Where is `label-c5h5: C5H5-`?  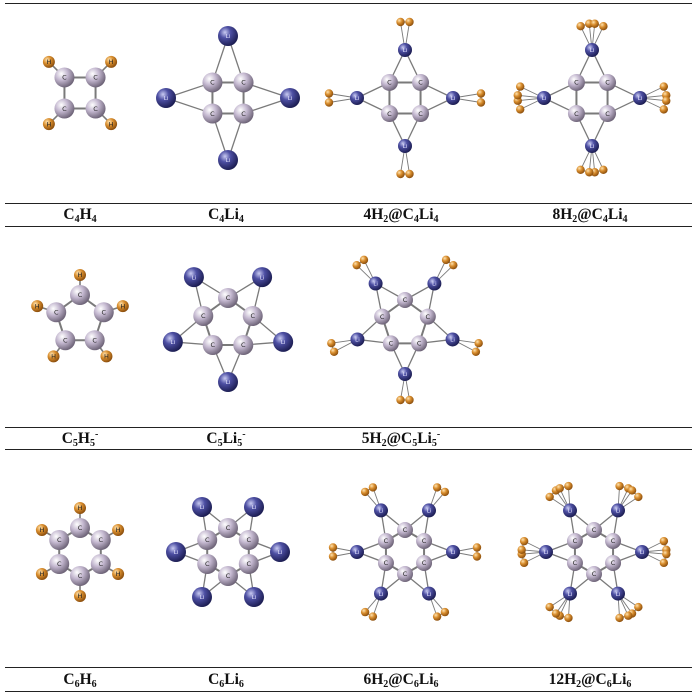 label-c5h5: C5H5- is located at coordinates (80, 439).